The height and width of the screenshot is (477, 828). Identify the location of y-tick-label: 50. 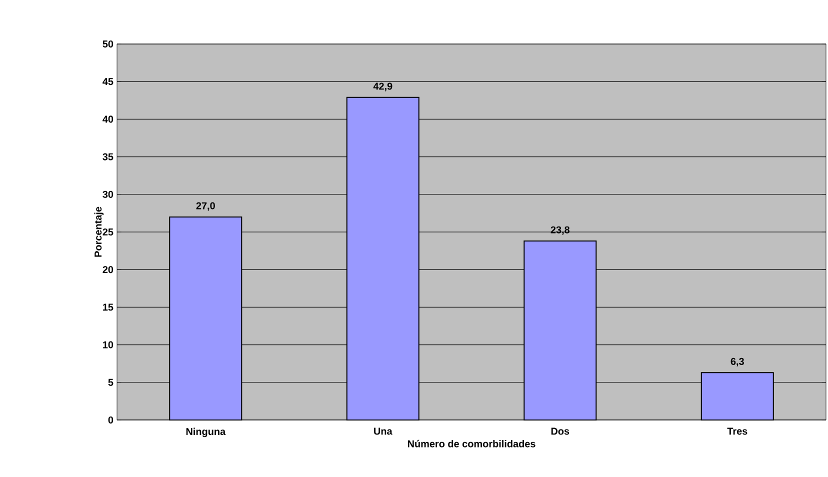
(108, 44).